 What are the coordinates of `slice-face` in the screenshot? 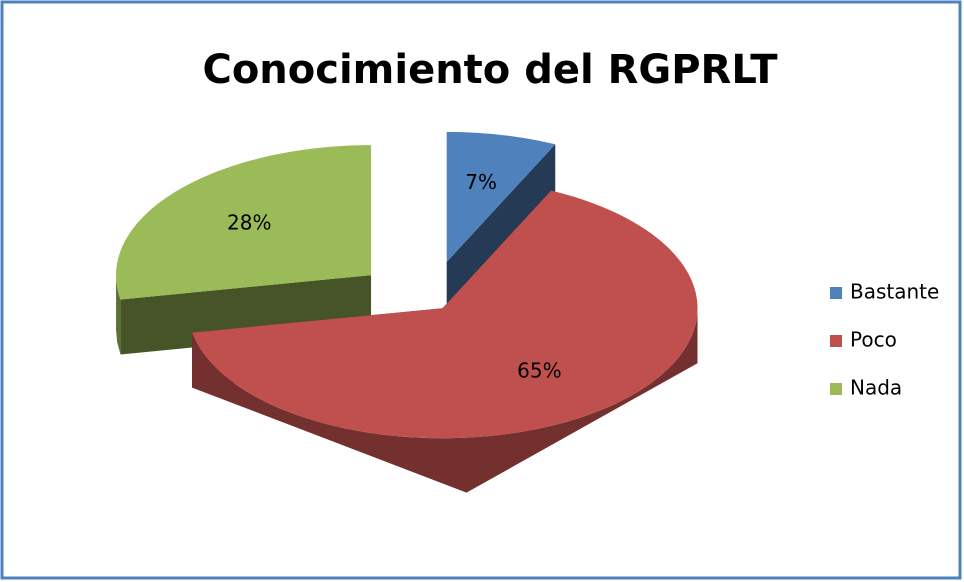 It's located at (501, 230).